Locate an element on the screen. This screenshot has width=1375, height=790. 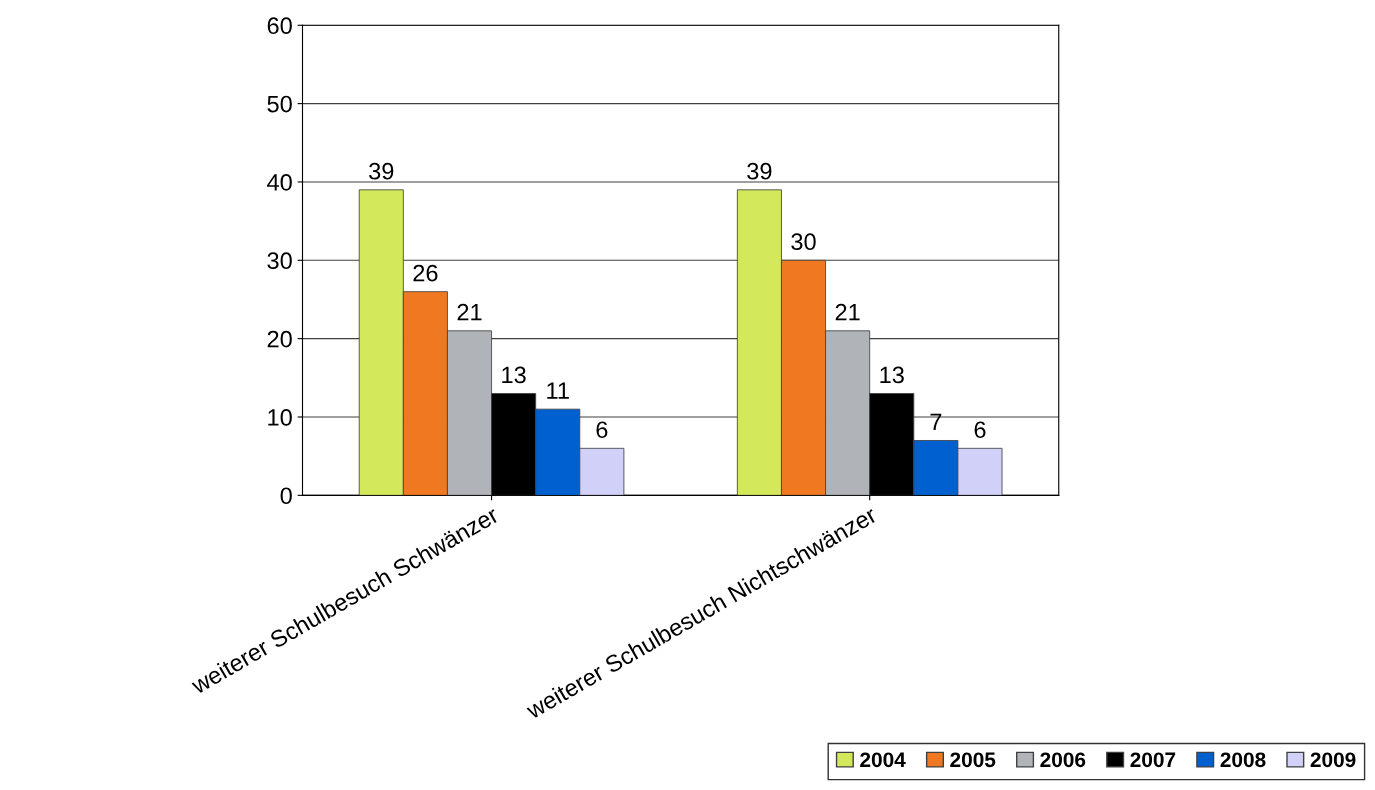
legend-label: 2005 is located at coordinates (973, 760).